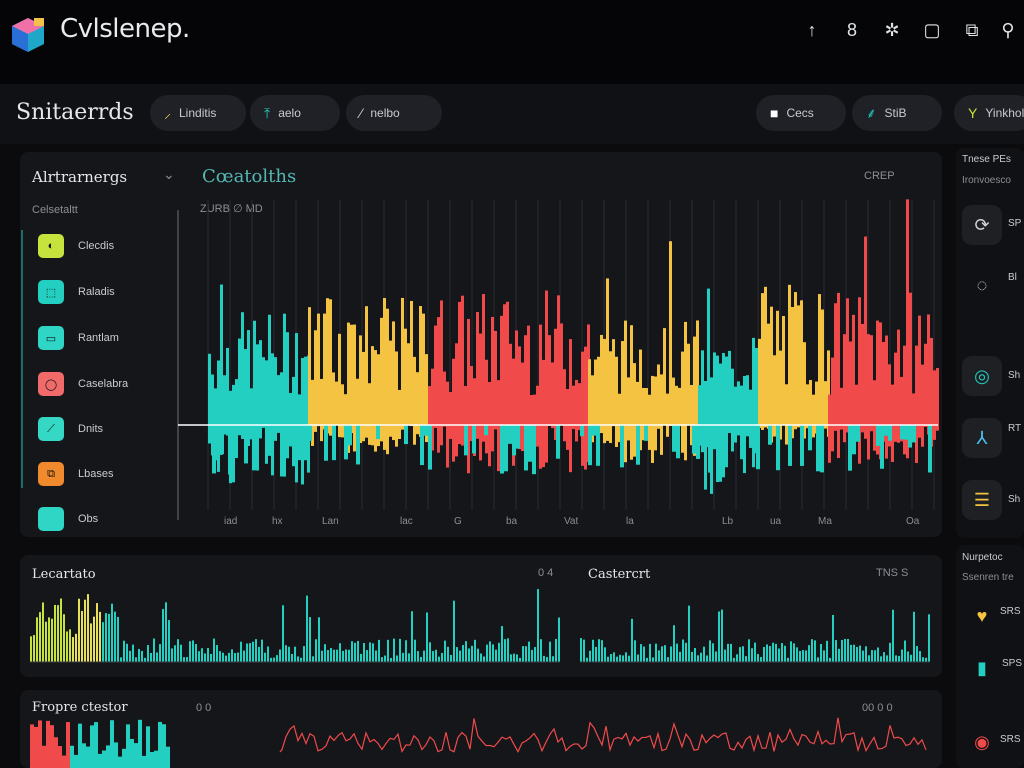  What do you see at coordinates (982, 225) in the screenshot?
I see `refresh-icon: ⟳` at bounding box center [982, 225].